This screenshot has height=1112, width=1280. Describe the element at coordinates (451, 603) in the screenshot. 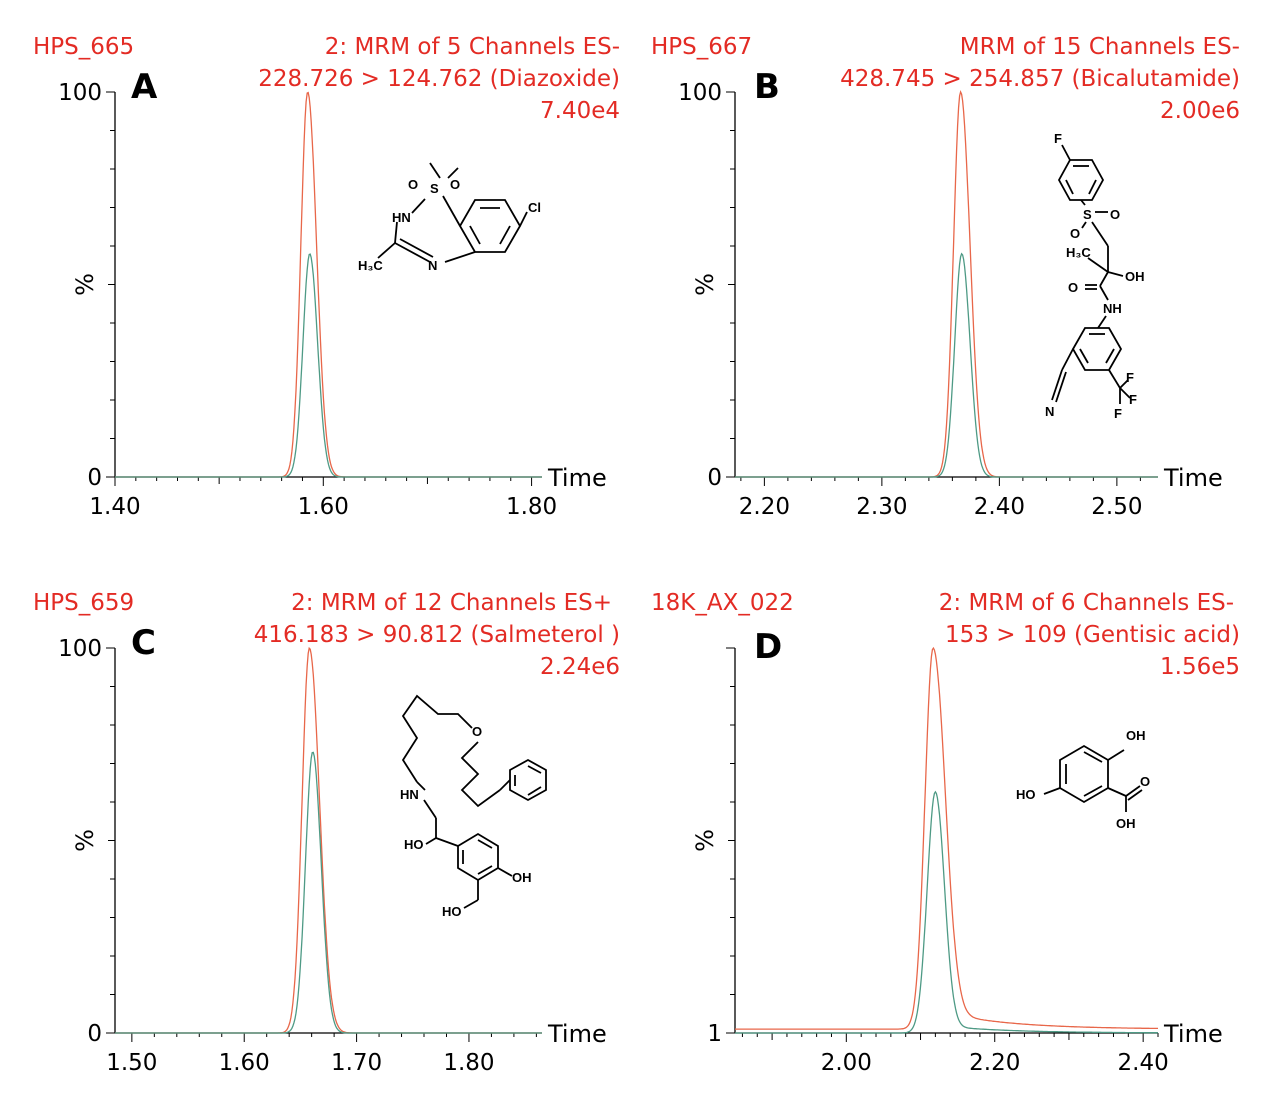

I see `function-label: 2: MRM of 12 Channels ES+` at that location.